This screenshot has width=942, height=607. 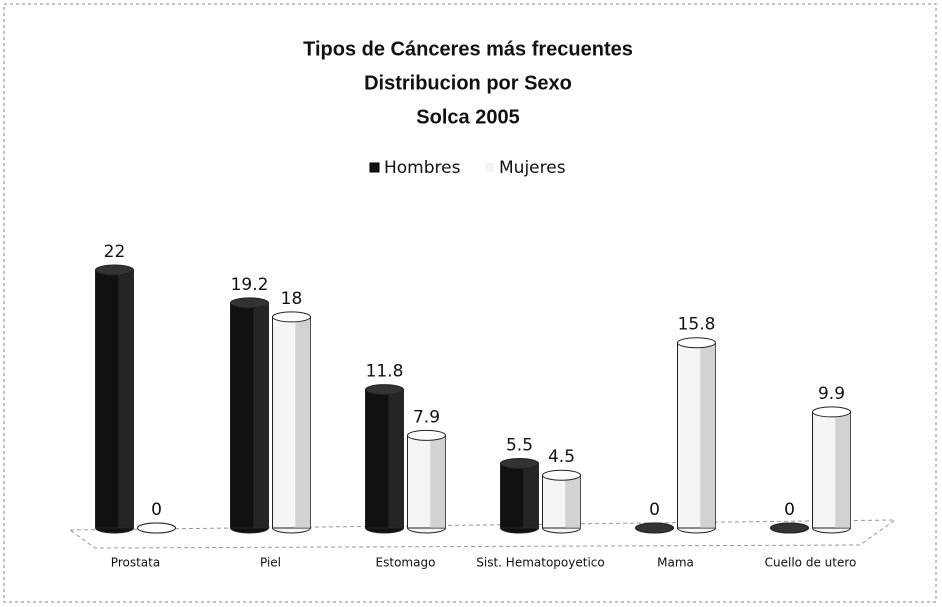 What do you see at coordinates (697, 325) in the screenshot?
I see `data-label: 15.8` at bounding box center [697, 325].